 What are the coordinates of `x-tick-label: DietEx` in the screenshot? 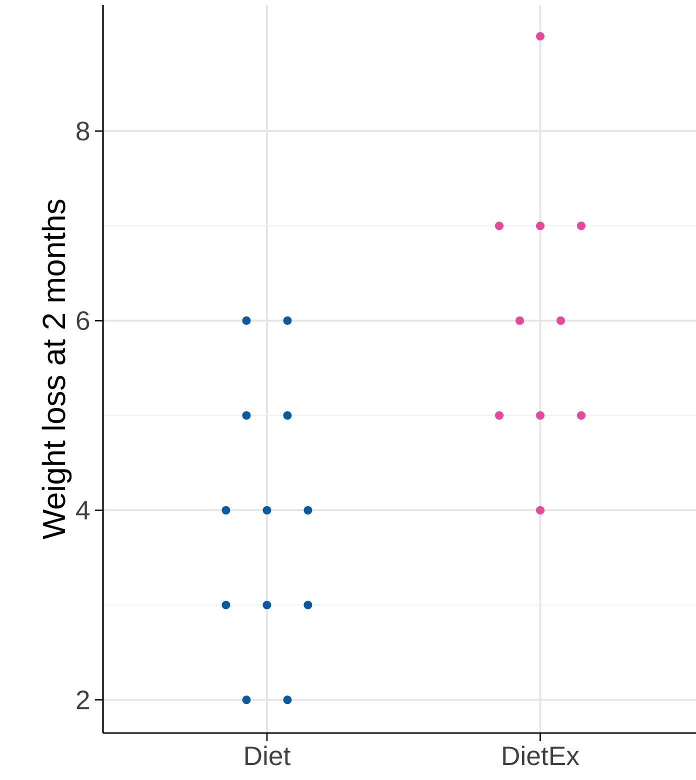 It's located at (541, 756).